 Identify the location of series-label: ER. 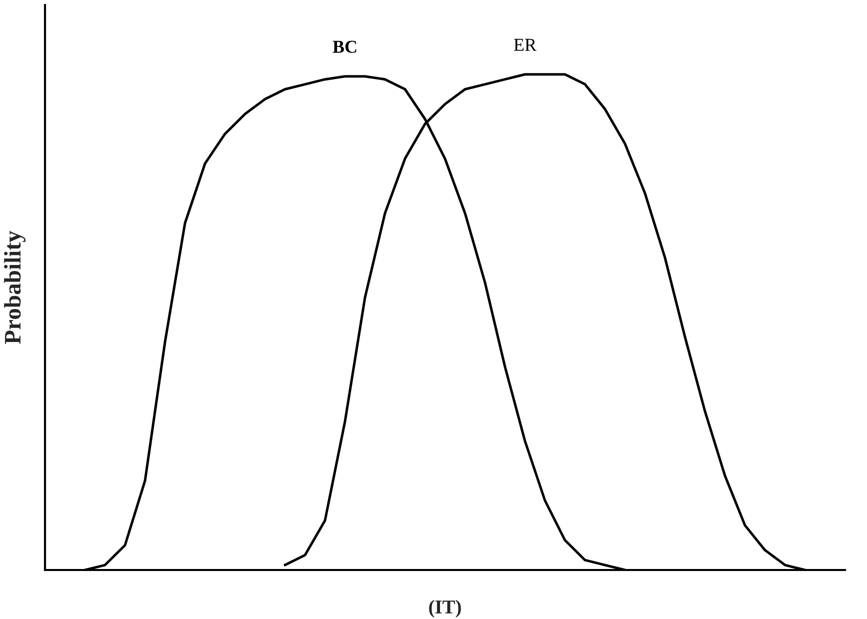
(525, 44).